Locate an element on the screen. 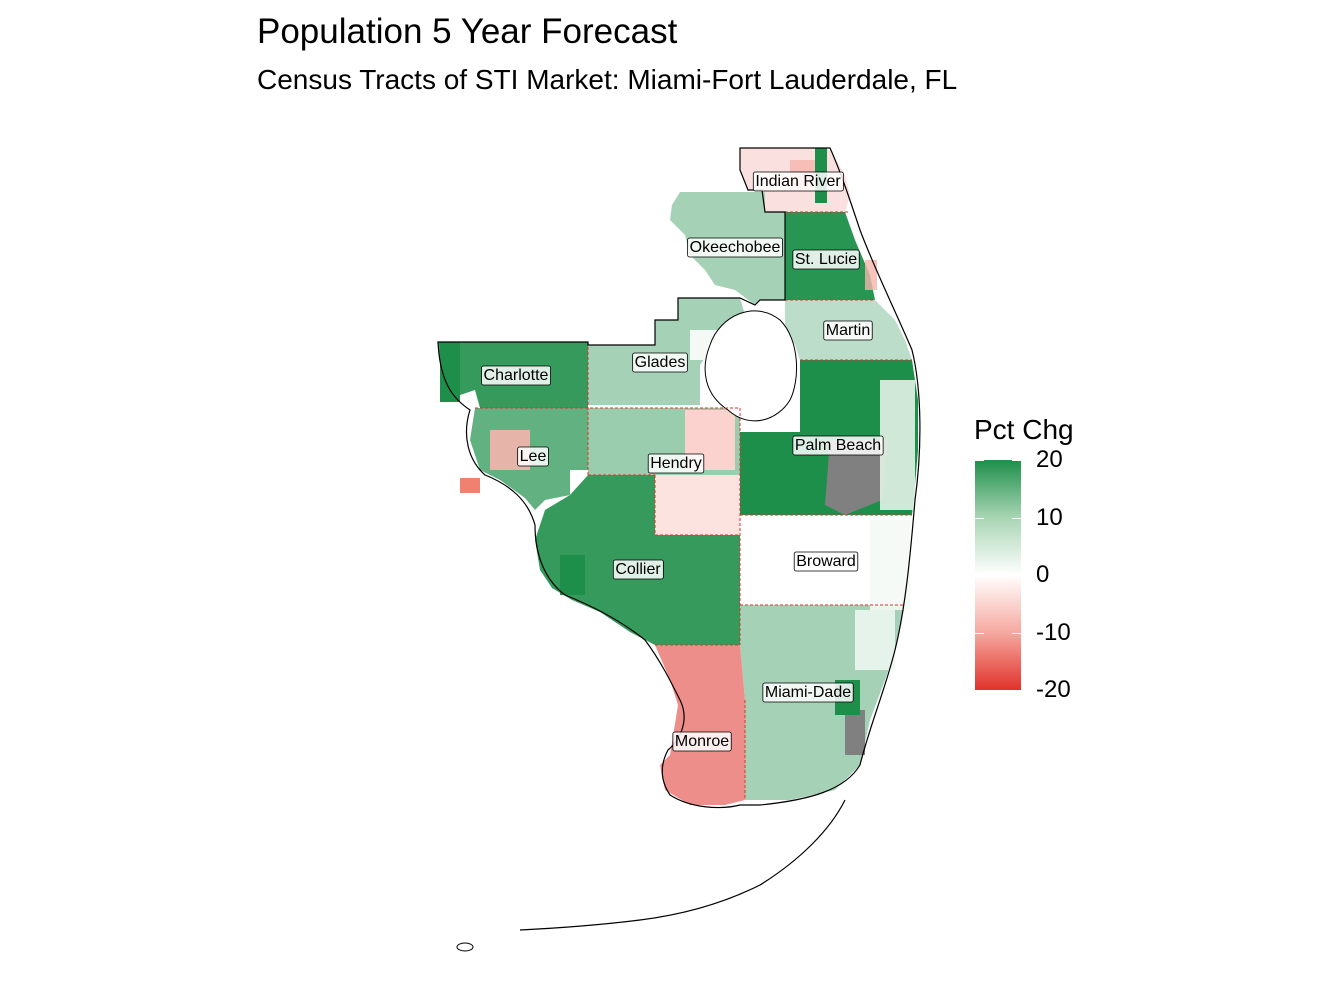  key-west-island is located at coordinates (465, 947).